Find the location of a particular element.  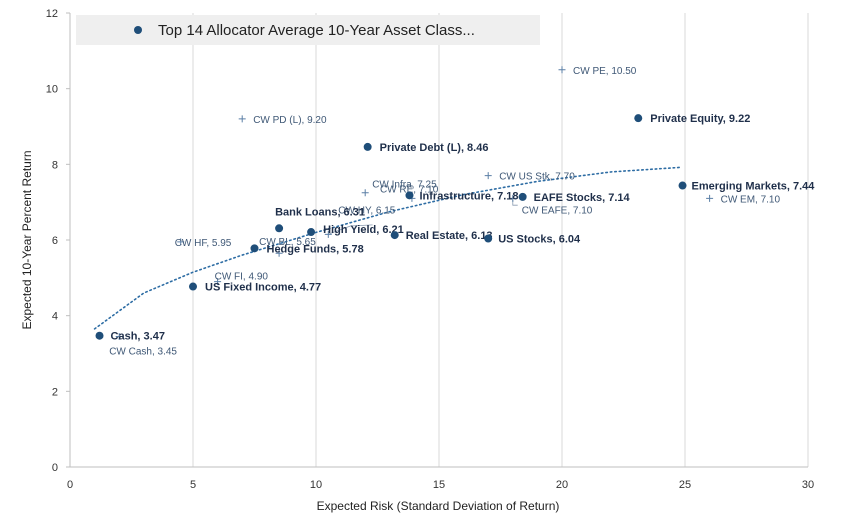

allocator-label-us-stocks: US Stocks, 6.04 is located at coordinates (539, 239).